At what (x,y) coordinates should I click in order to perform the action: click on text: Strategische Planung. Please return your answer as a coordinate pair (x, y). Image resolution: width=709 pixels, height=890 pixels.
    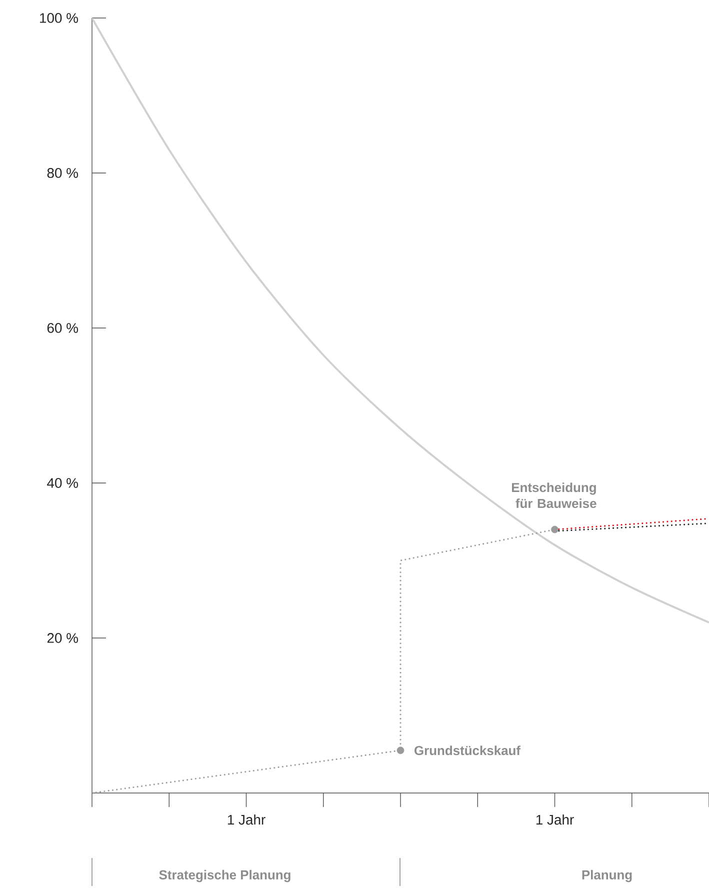
    Looking at the image, I should click on (224, 876).